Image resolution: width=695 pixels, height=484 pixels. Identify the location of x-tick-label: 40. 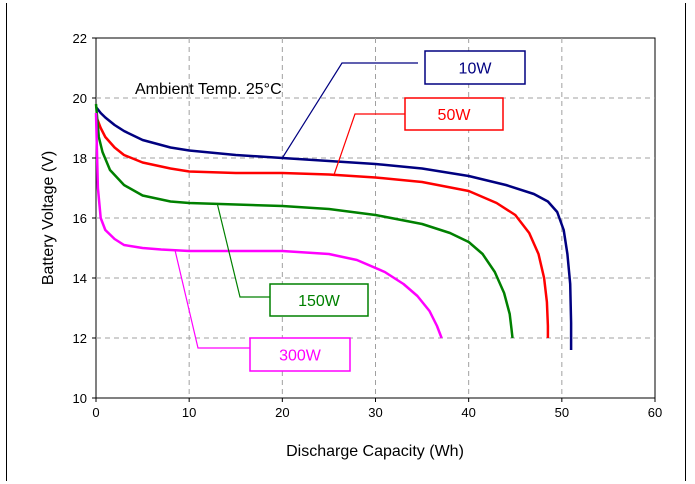
(468, 412).